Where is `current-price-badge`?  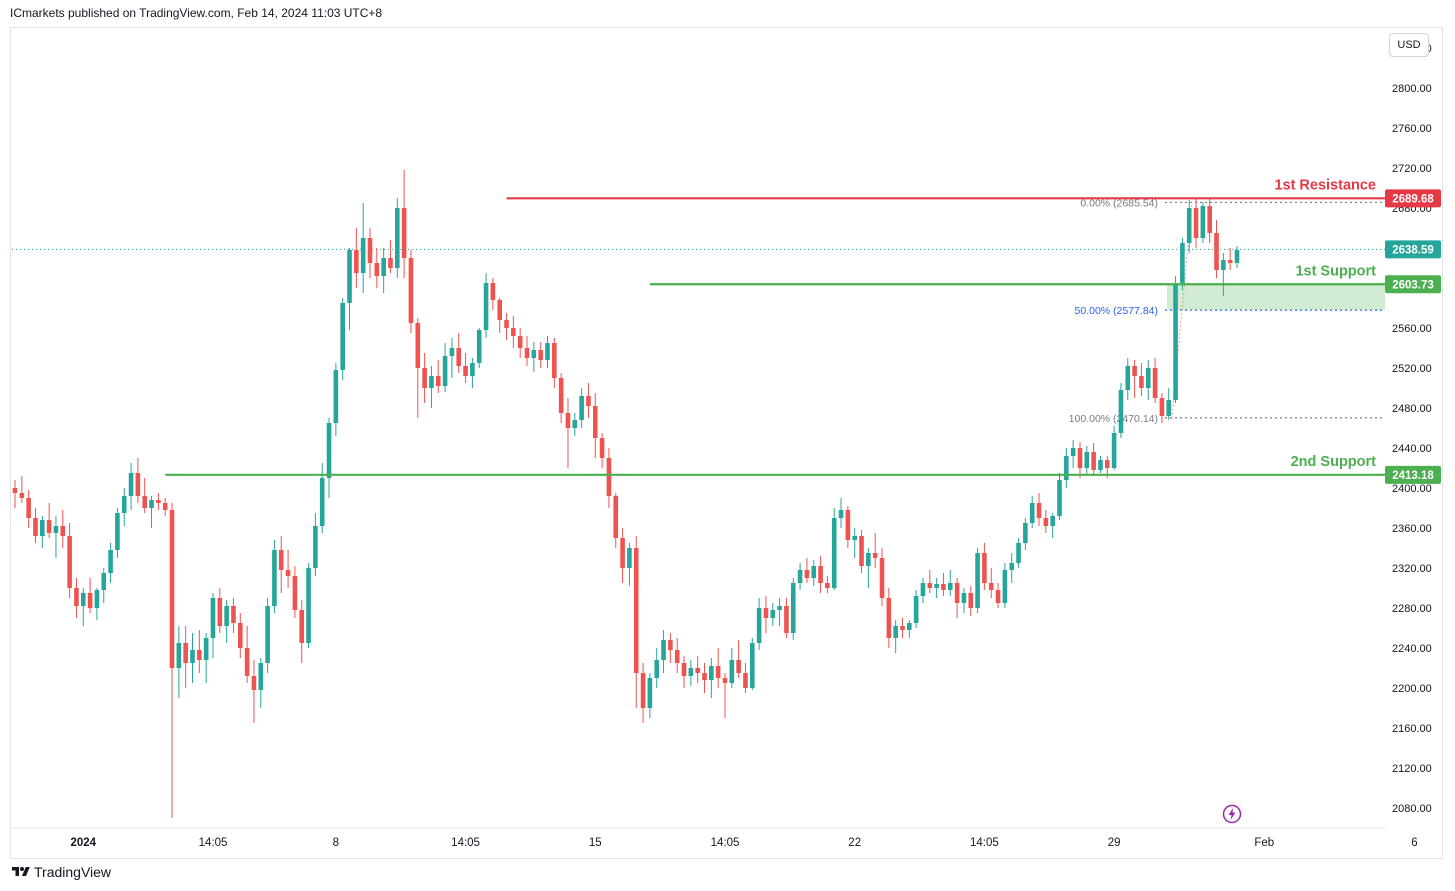 current-price-badge is located at coordinates (1413, 249).